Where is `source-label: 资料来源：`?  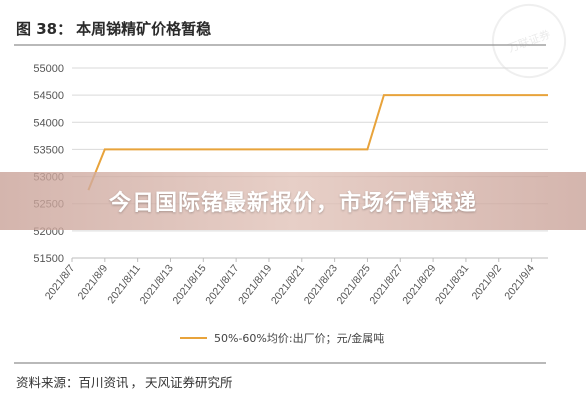
source-label: 资料来源： is located at coordinates (47, 382).